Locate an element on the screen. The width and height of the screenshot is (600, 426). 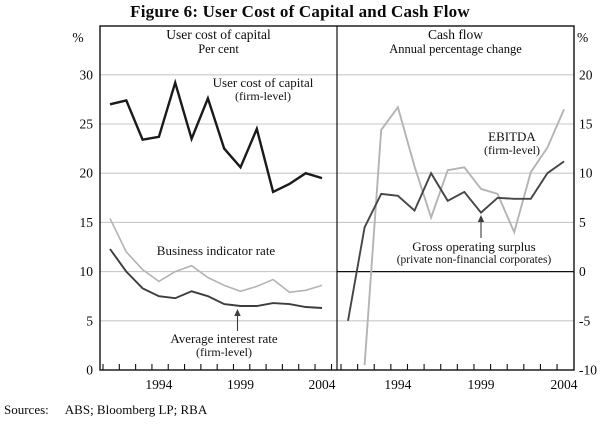
sources-label: Sources: is located at coordinates (26, 409).